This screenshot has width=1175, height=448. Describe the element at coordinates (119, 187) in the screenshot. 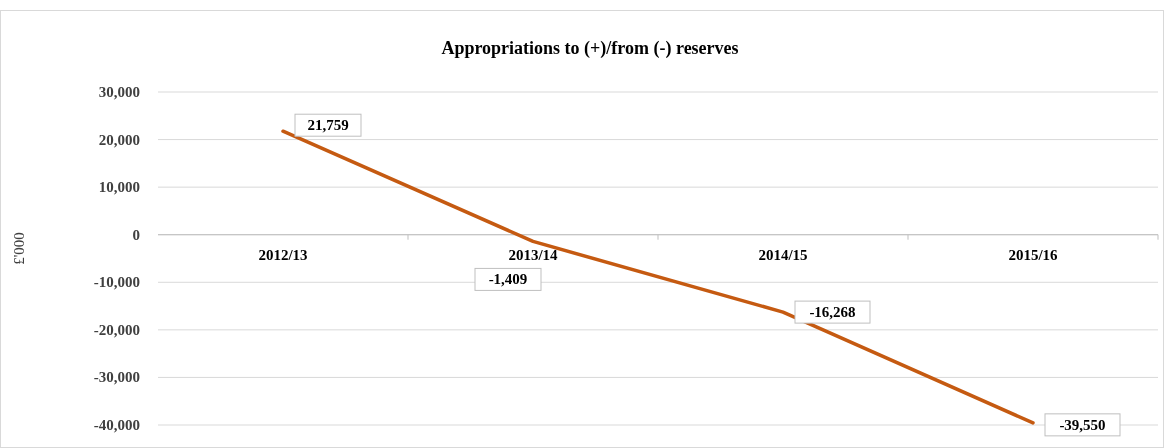

I see `y-tick-label: 10,000` at that location.